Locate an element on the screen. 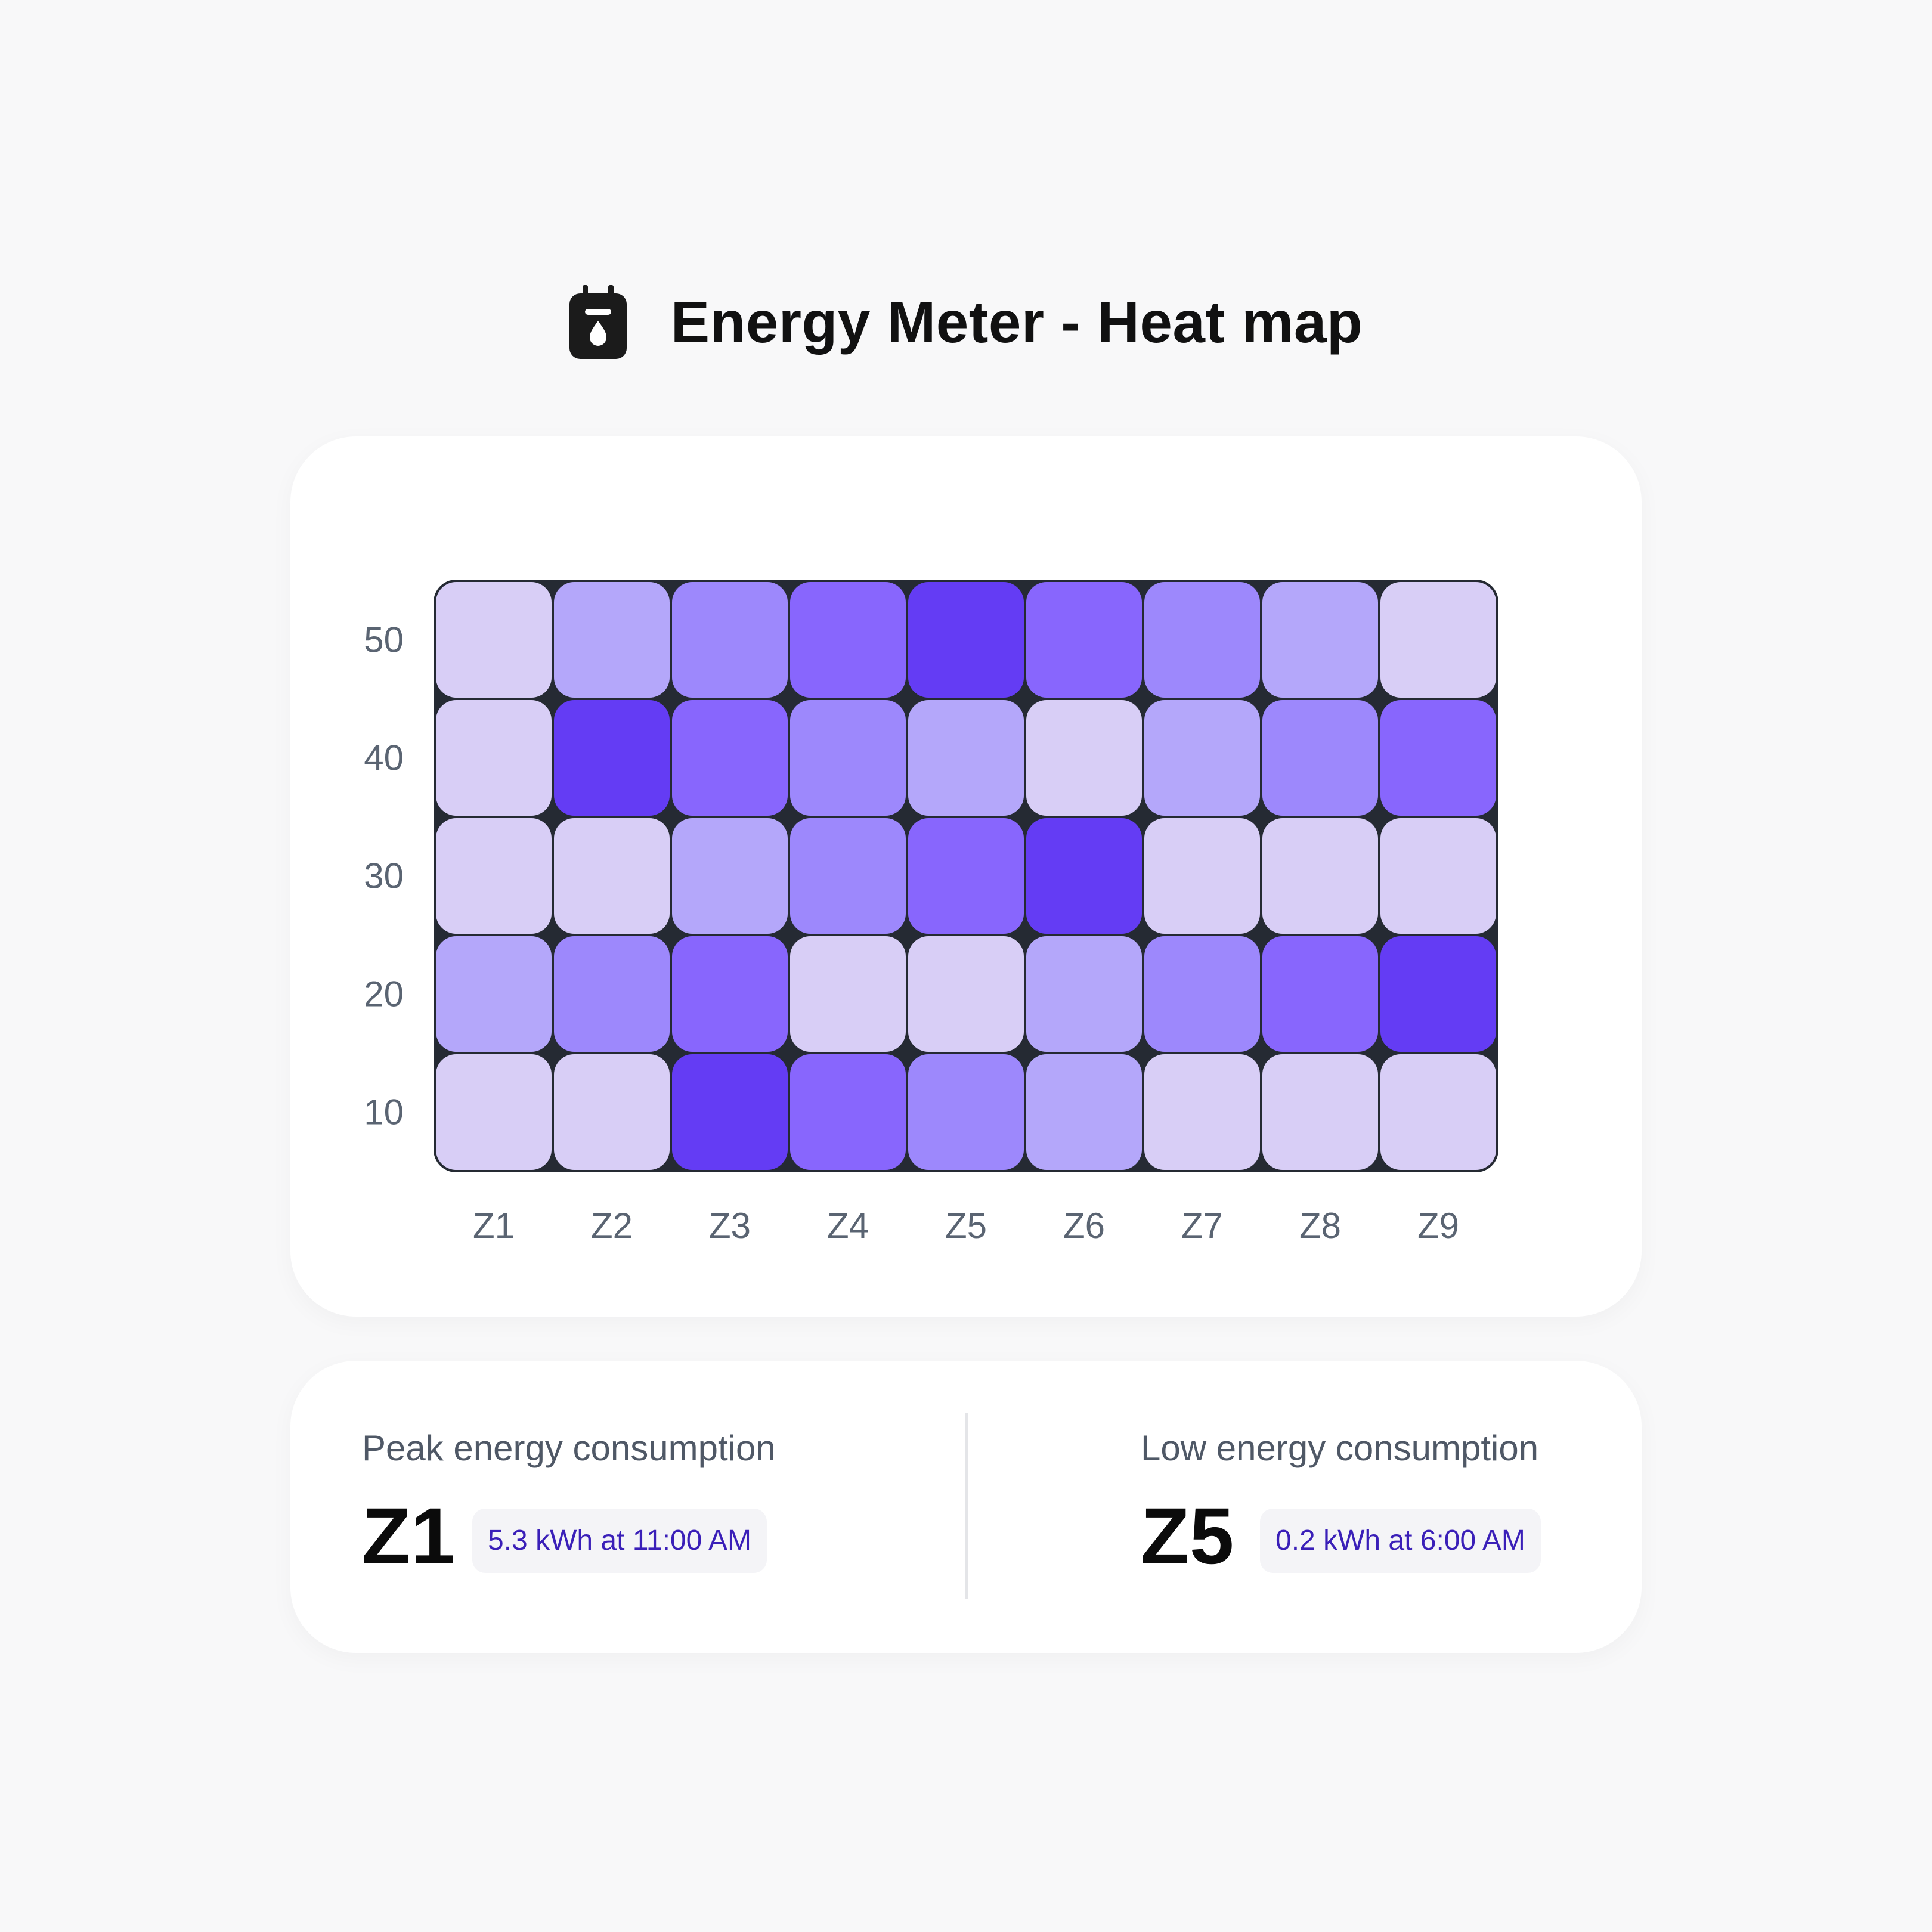 This screenshot has height=1932, width=1932. stats-divider is located at coordinates (967, 1506).